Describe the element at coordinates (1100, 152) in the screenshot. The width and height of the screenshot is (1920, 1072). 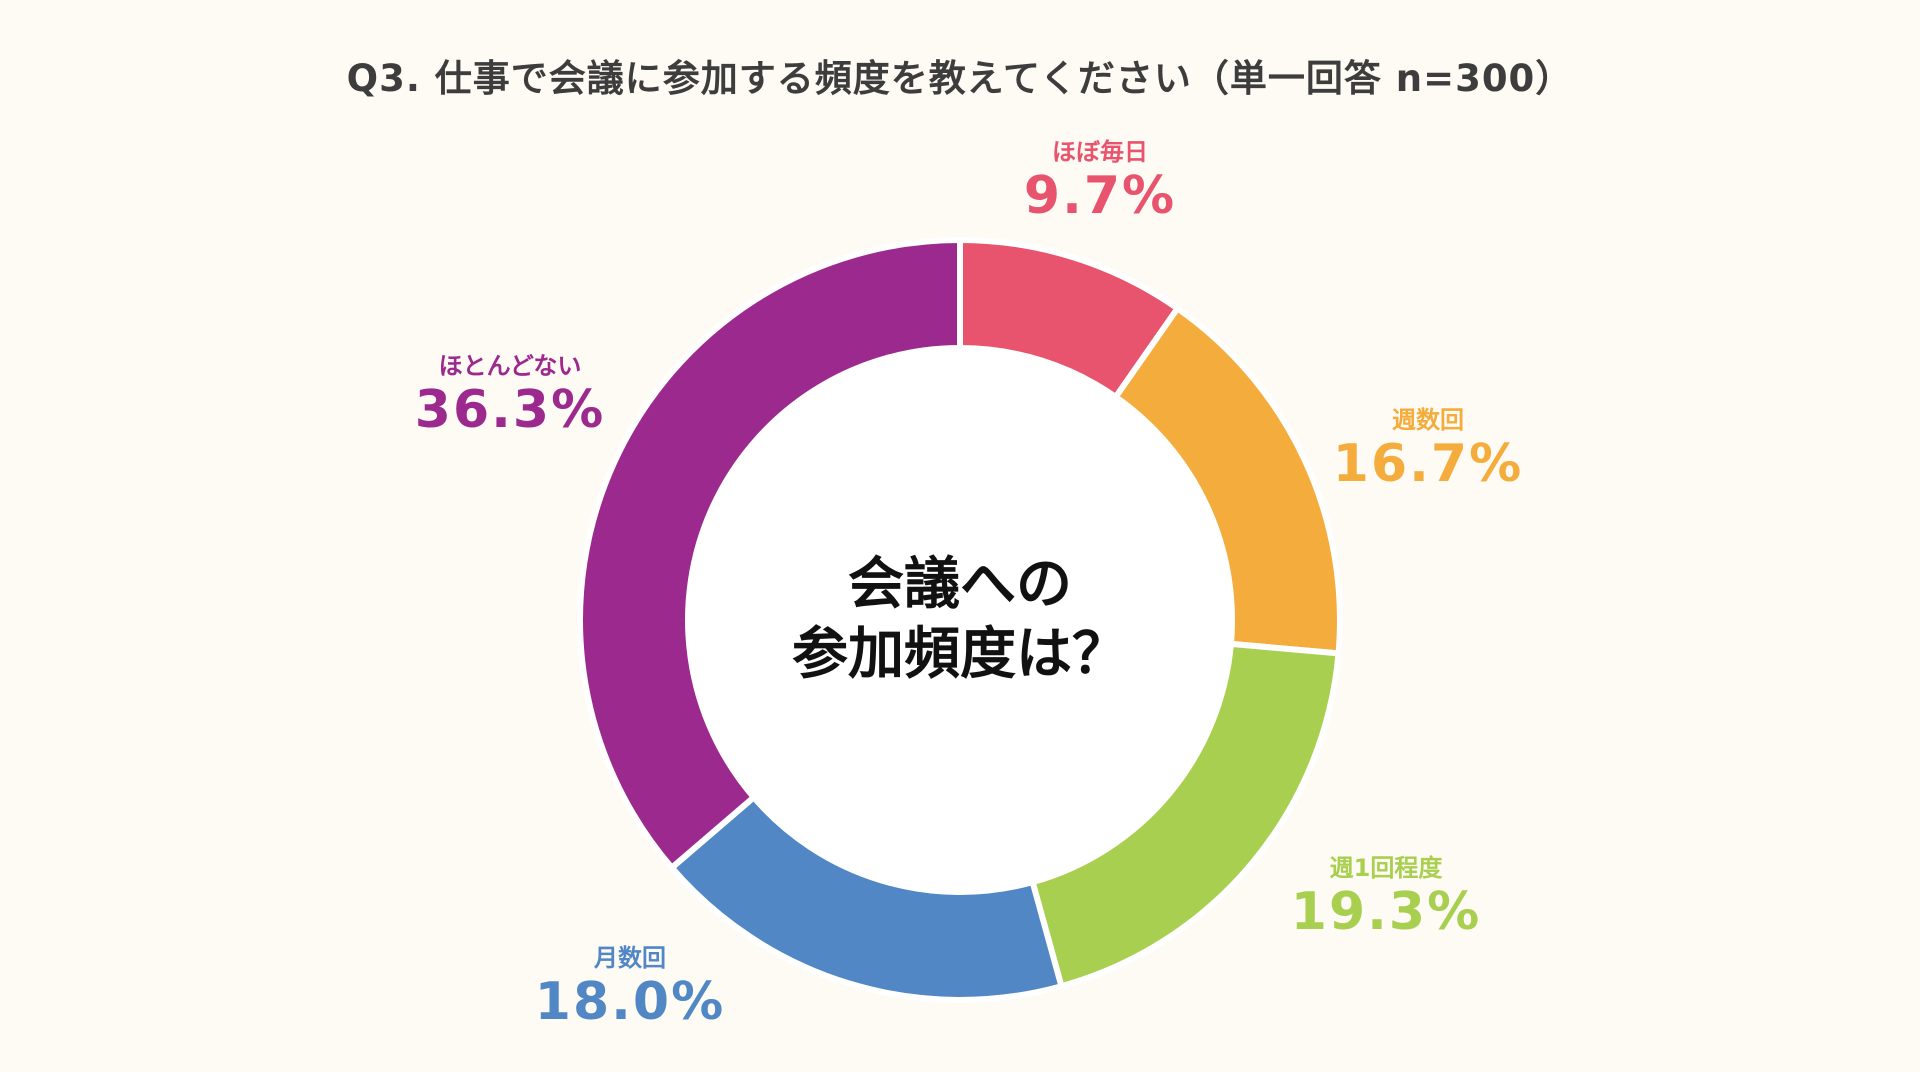
I see `slice-category-label: ほぼ毎日` at that location.